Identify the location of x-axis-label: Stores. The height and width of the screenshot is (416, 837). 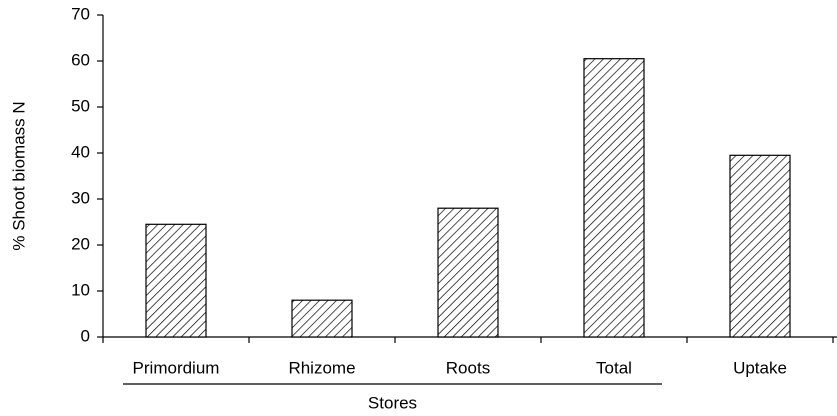
(392, 402).